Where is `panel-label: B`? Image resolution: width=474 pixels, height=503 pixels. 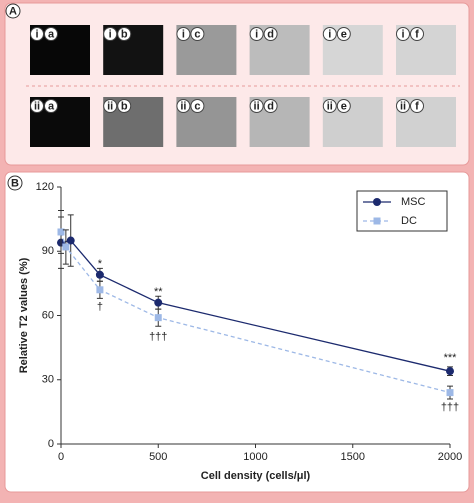
panel-label: B is located at coordinates (15, 183).